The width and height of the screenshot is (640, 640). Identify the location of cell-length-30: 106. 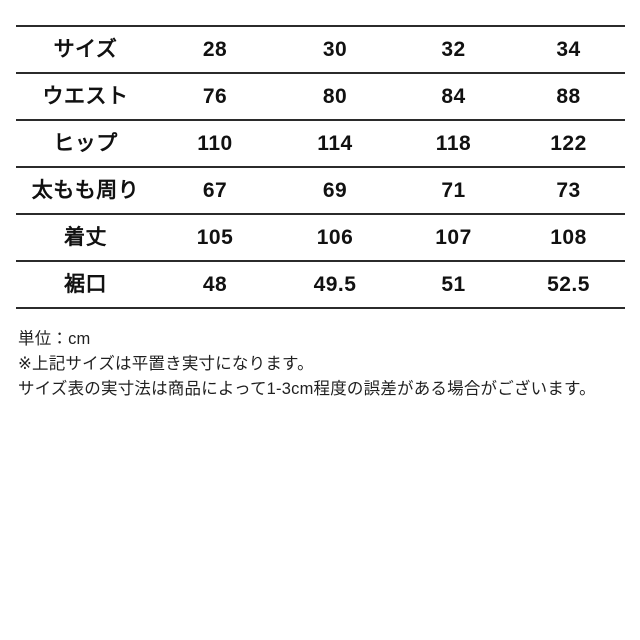
(335, 238).